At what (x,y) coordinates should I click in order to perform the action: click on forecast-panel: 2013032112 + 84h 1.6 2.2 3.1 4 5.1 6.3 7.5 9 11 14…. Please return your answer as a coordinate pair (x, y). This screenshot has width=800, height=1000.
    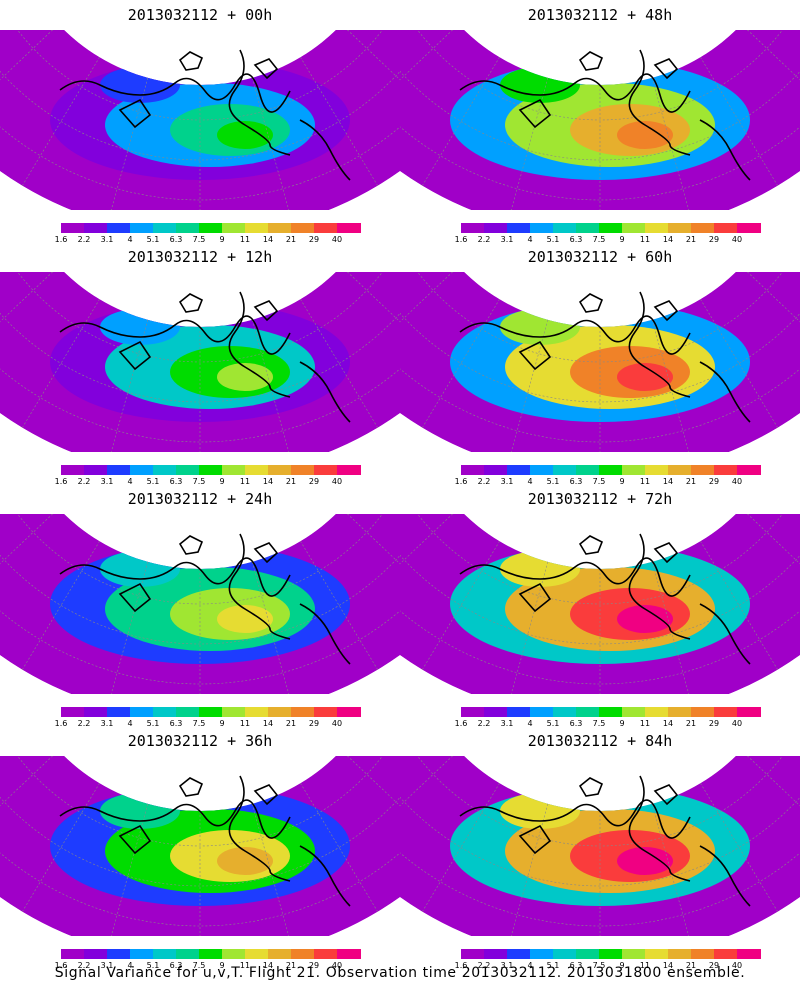
    Looking at the image, I should click on (600, 848).